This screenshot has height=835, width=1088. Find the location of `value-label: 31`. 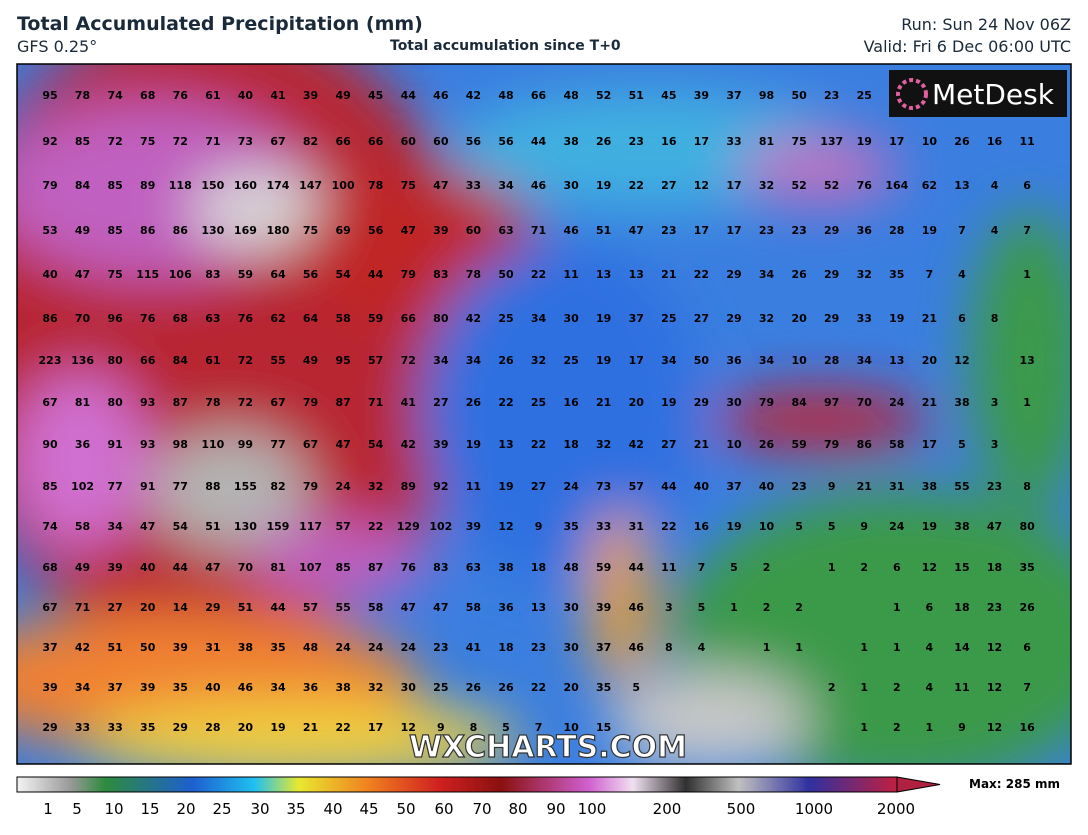

value-label: 31 is located at coordinates (896, 486).